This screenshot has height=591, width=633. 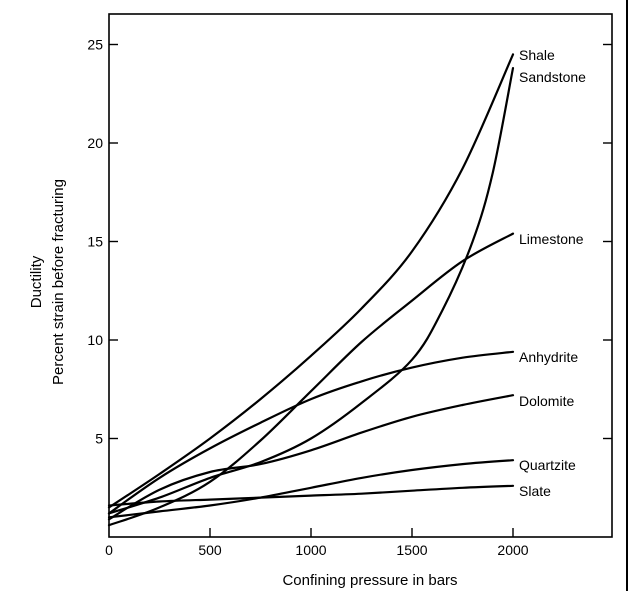 I want to click on x-tick-label: 500, so click(x=210, y=550).